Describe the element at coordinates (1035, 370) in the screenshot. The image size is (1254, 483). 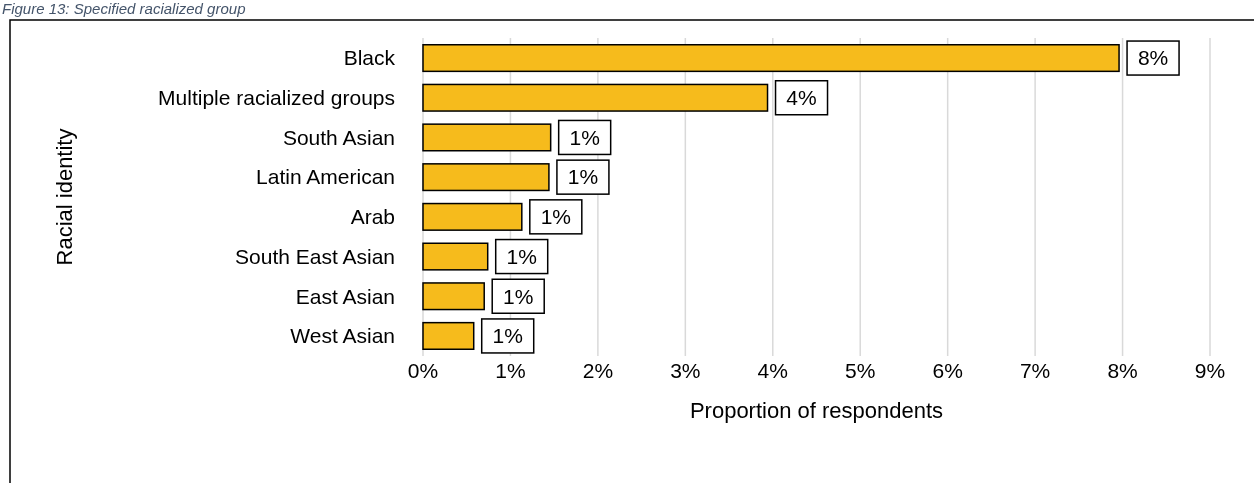
I see `x-tick-label: 7%` at that location.